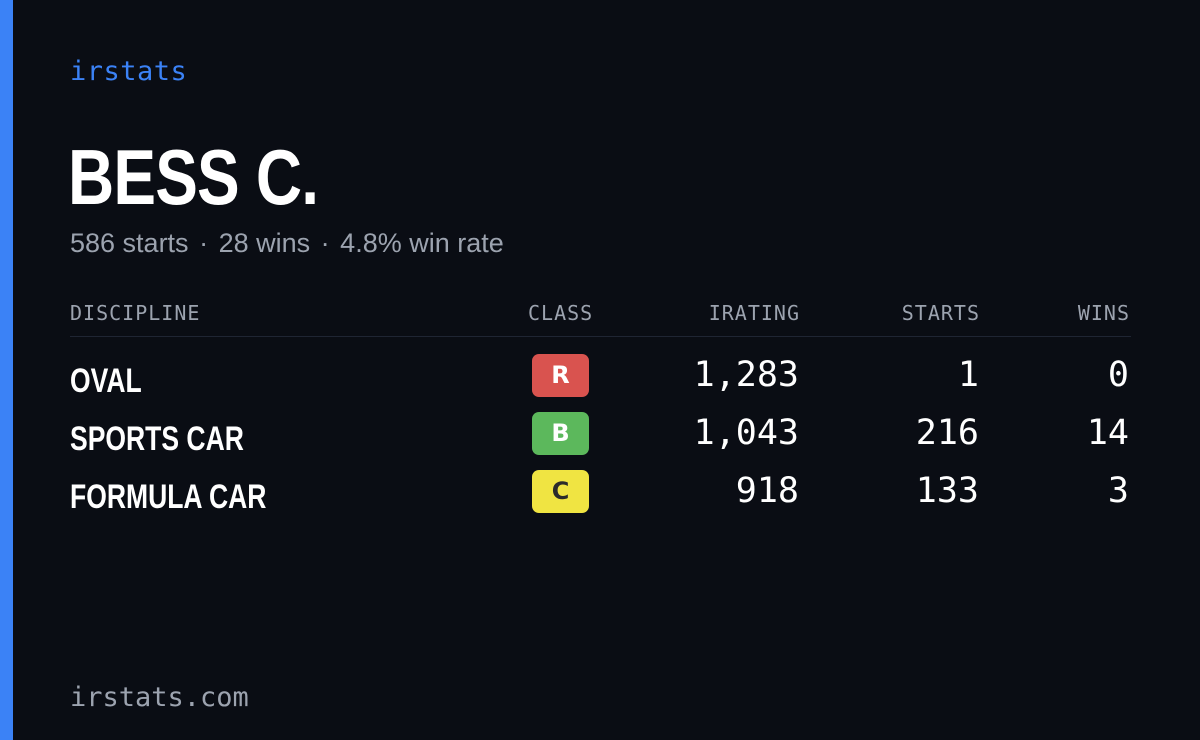  Describe the element at coordinates (600, 441) in the screenshot. I see `table-row: SPORTS CAR B 1,043 216 14` at that location.